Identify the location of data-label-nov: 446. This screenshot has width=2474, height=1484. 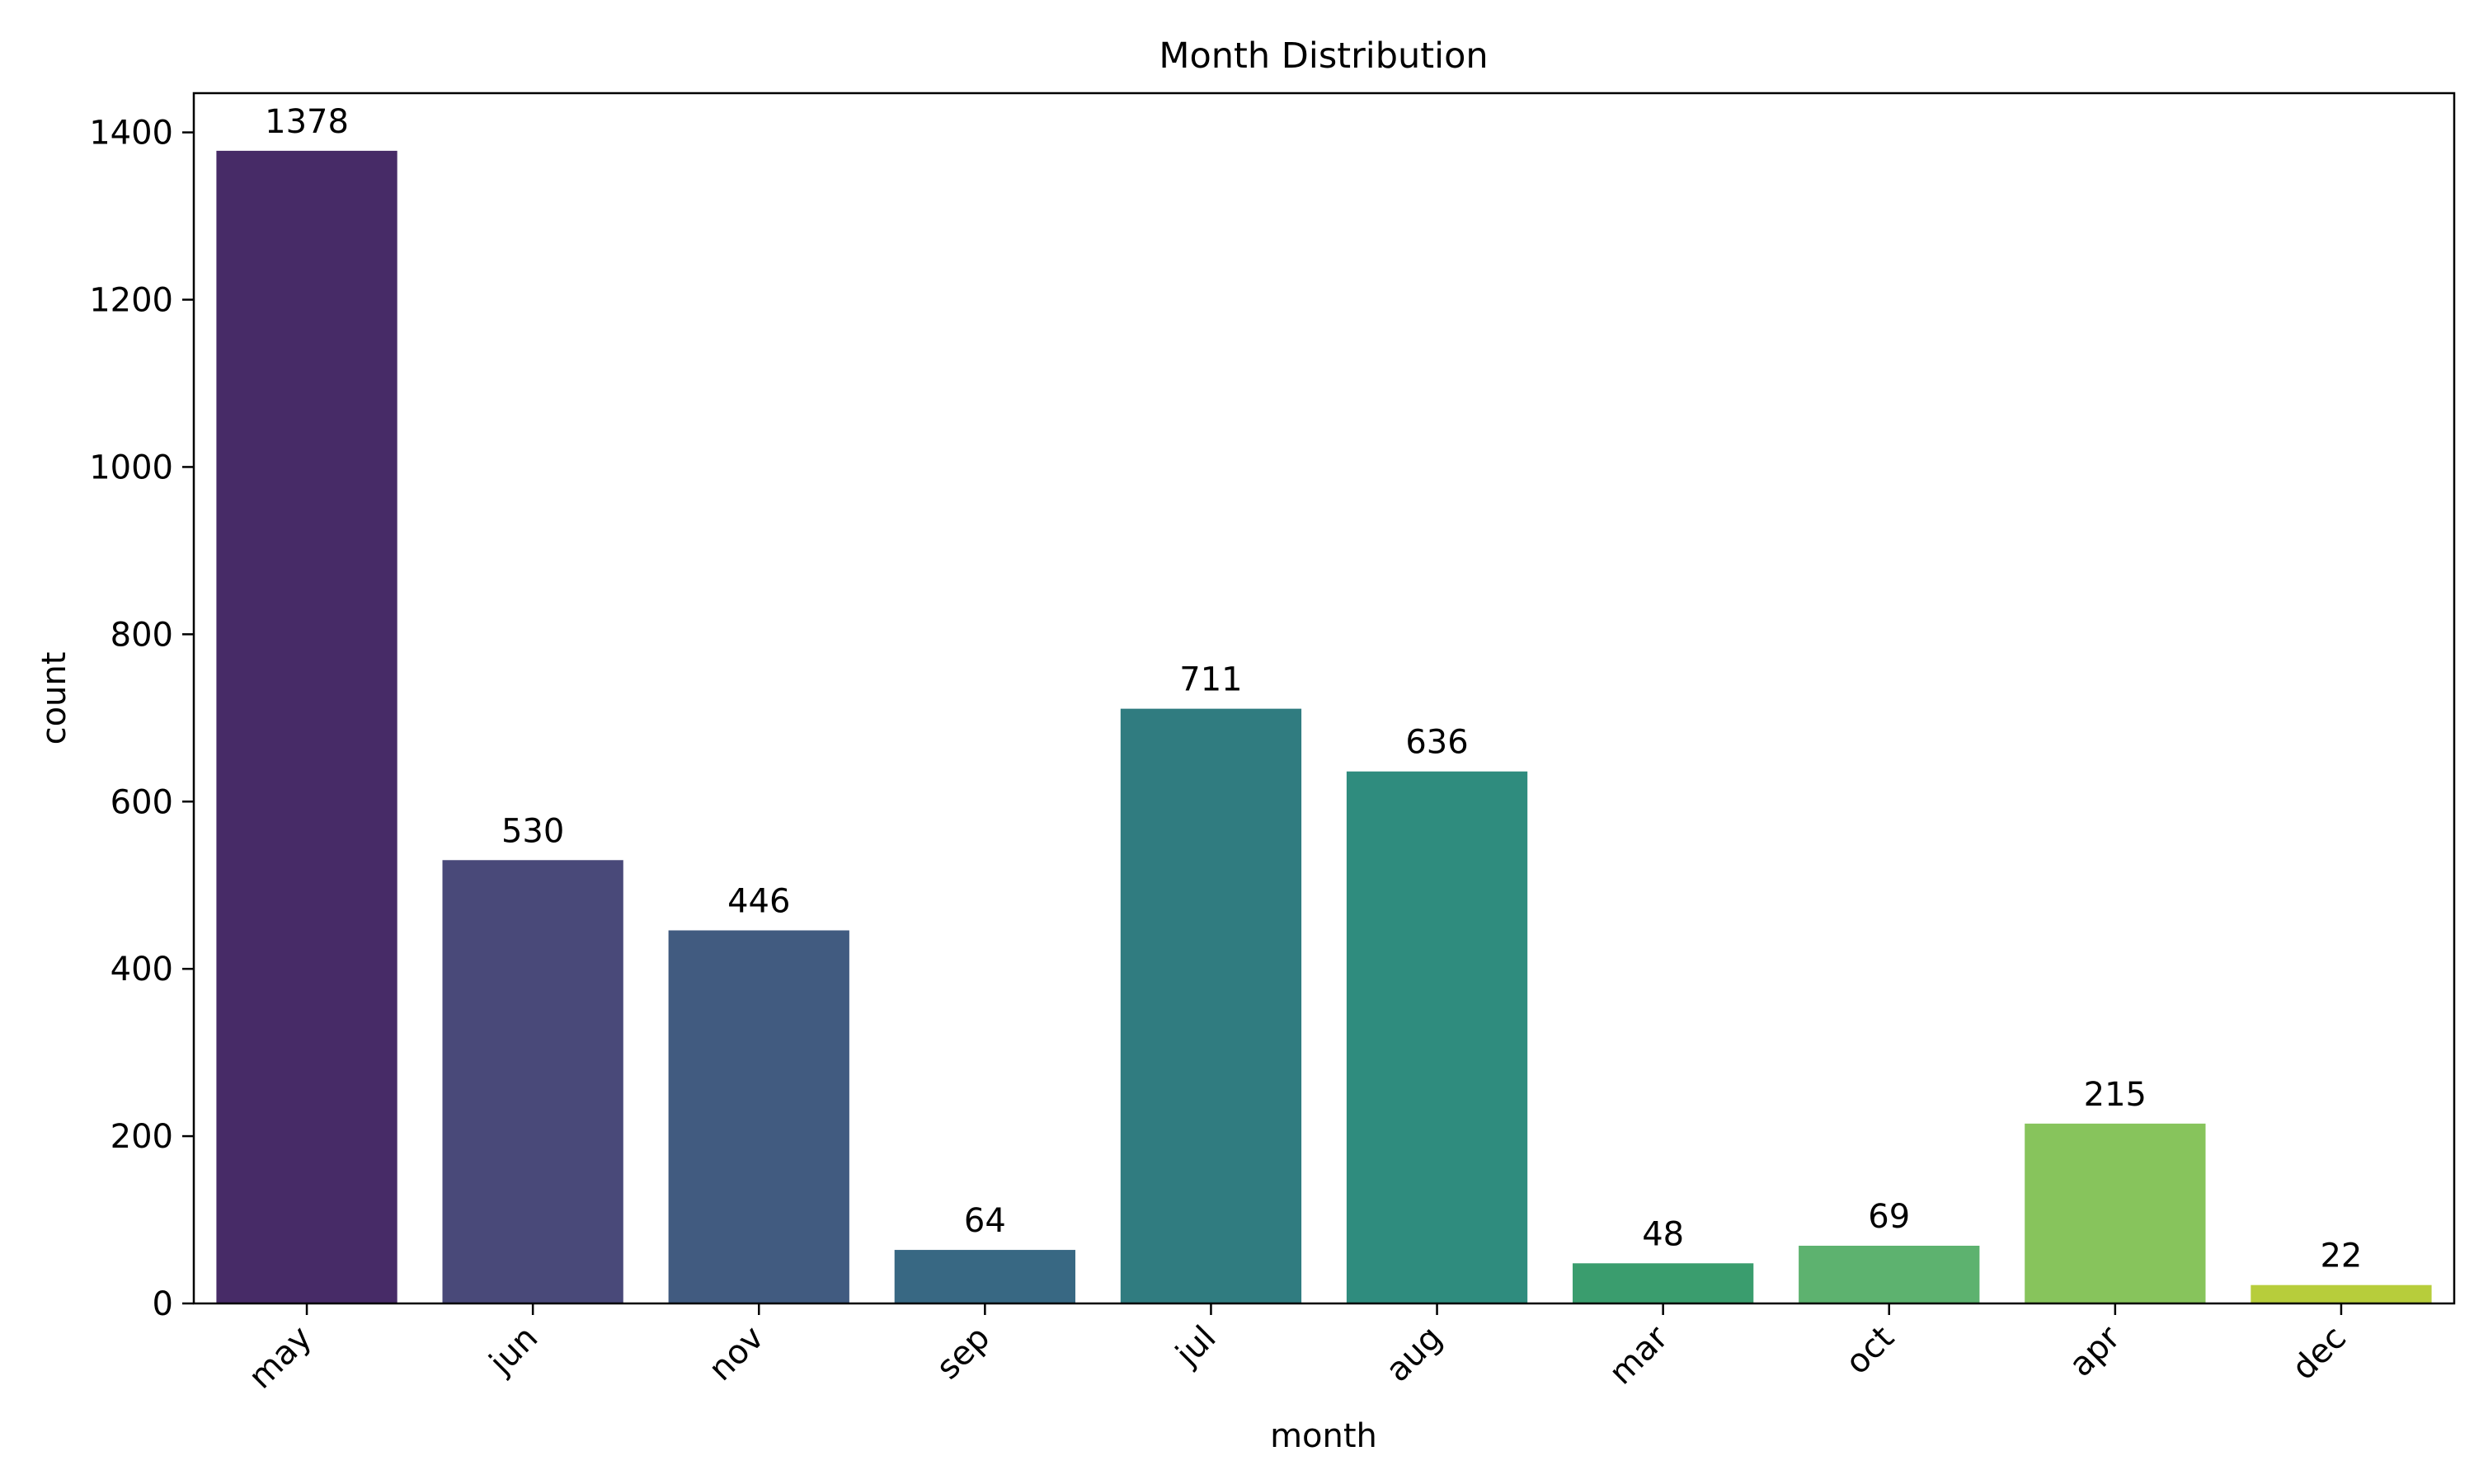
(758, 901).